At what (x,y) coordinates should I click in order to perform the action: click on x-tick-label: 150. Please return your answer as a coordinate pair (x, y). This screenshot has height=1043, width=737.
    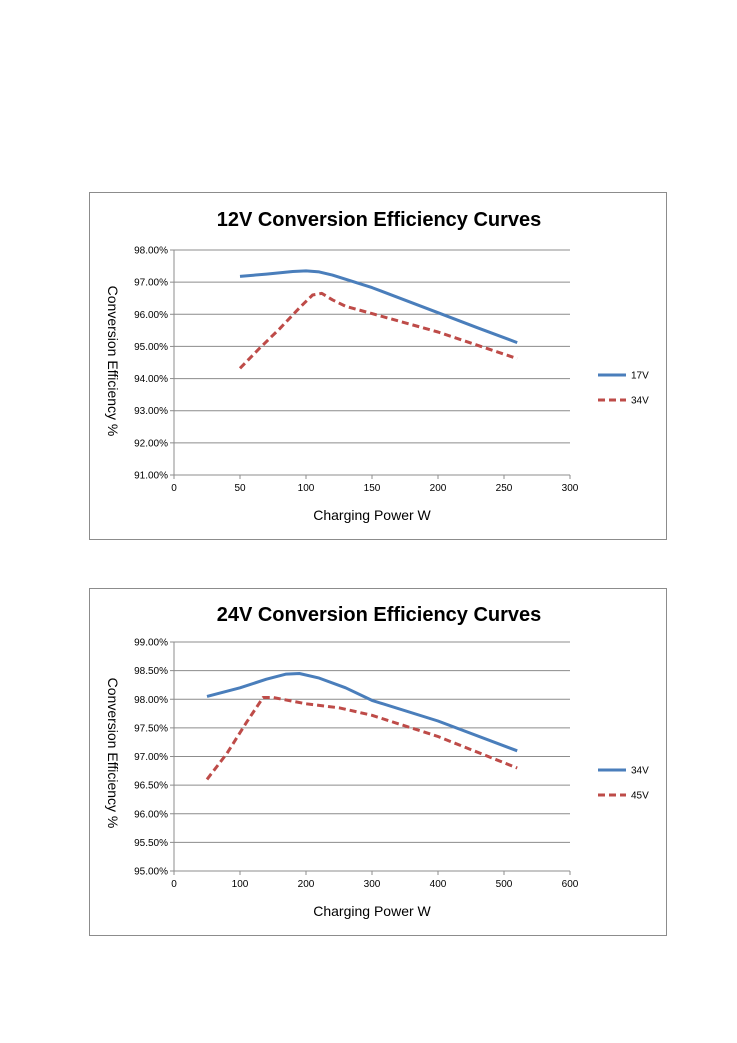
    Looking at the image, I should click on (372, 488).